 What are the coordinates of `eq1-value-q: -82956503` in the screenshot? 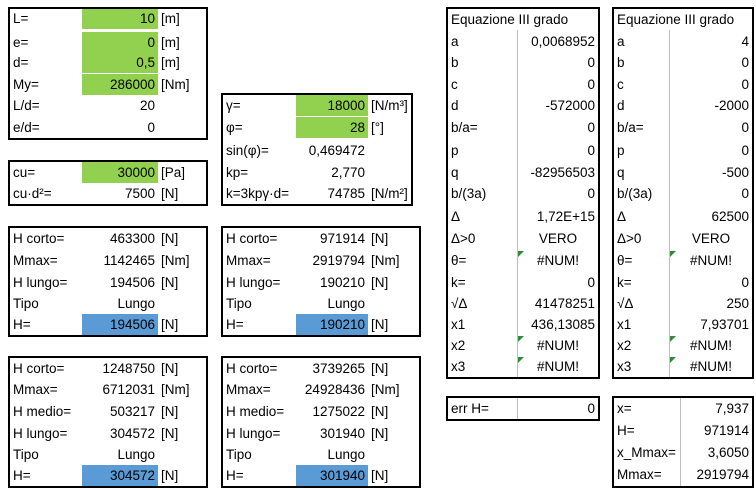 It's located at (562, 172).